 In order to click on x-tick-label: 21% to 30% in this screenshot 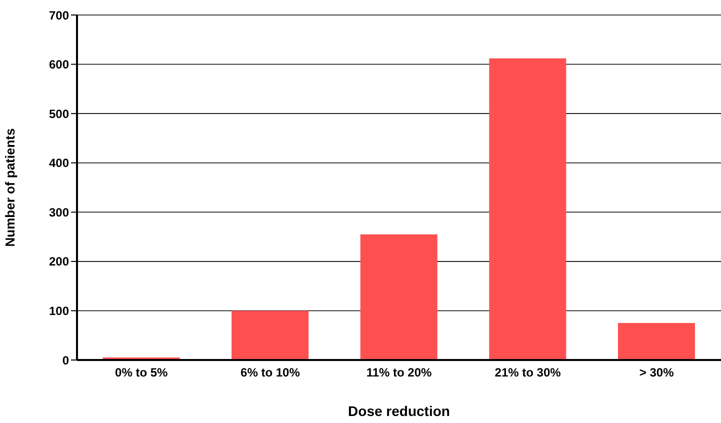, I will do `click(528, 373)`.